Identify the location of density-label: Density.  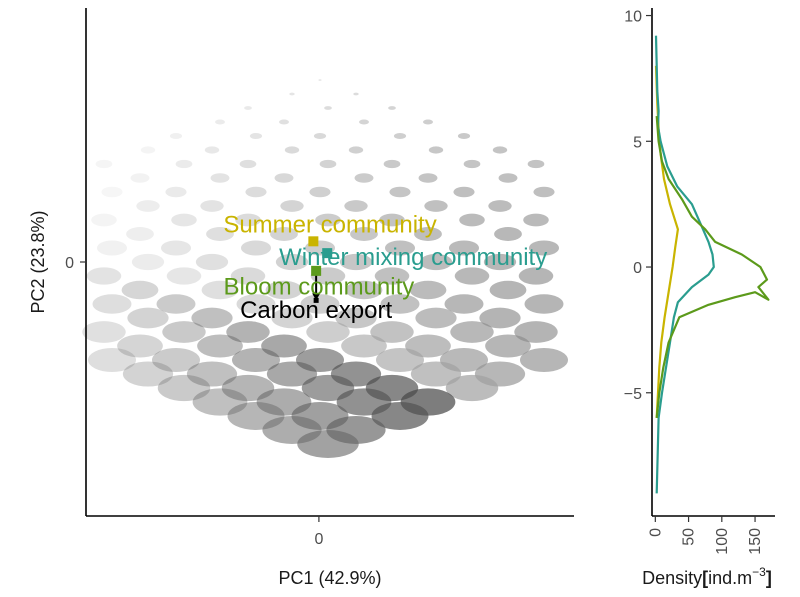
(672, 578).